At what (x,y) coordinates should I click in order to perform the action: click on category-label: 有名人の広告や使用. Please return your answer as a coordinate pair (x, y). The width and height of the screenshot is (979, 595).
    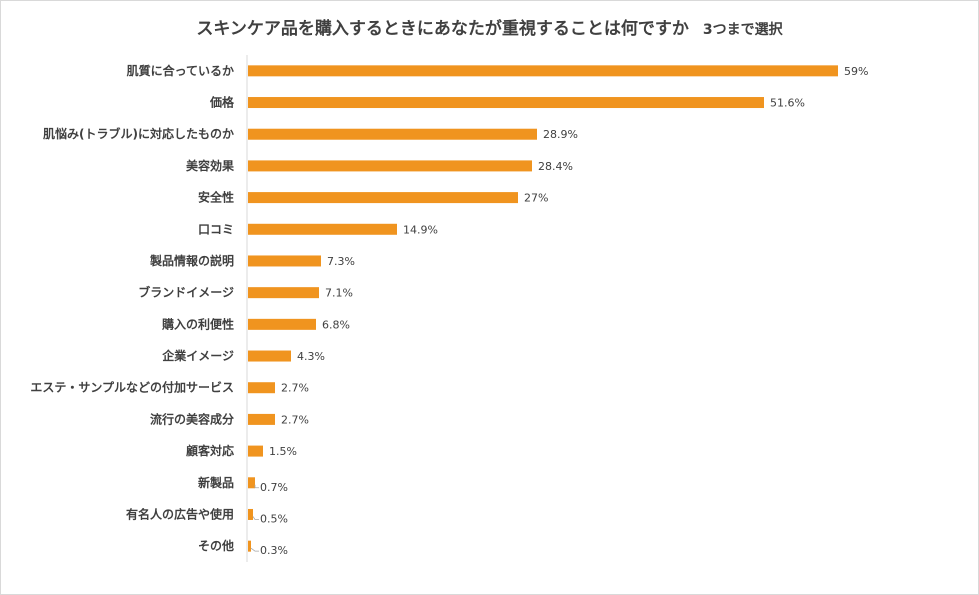
    Looking at the image, I should click on (180, 513).